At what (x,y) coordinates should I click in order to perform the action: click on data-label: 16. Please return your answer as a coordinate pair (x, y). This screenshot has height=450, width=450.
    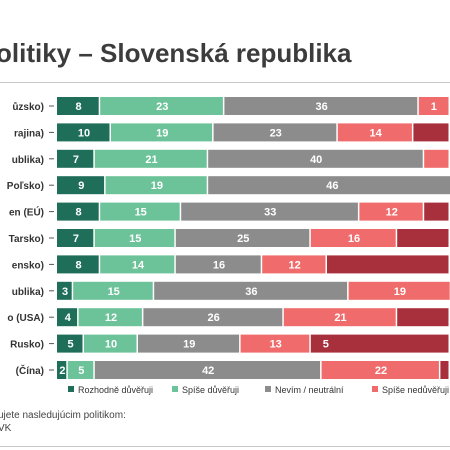
    Looking at the image, I should click on (354, 239).